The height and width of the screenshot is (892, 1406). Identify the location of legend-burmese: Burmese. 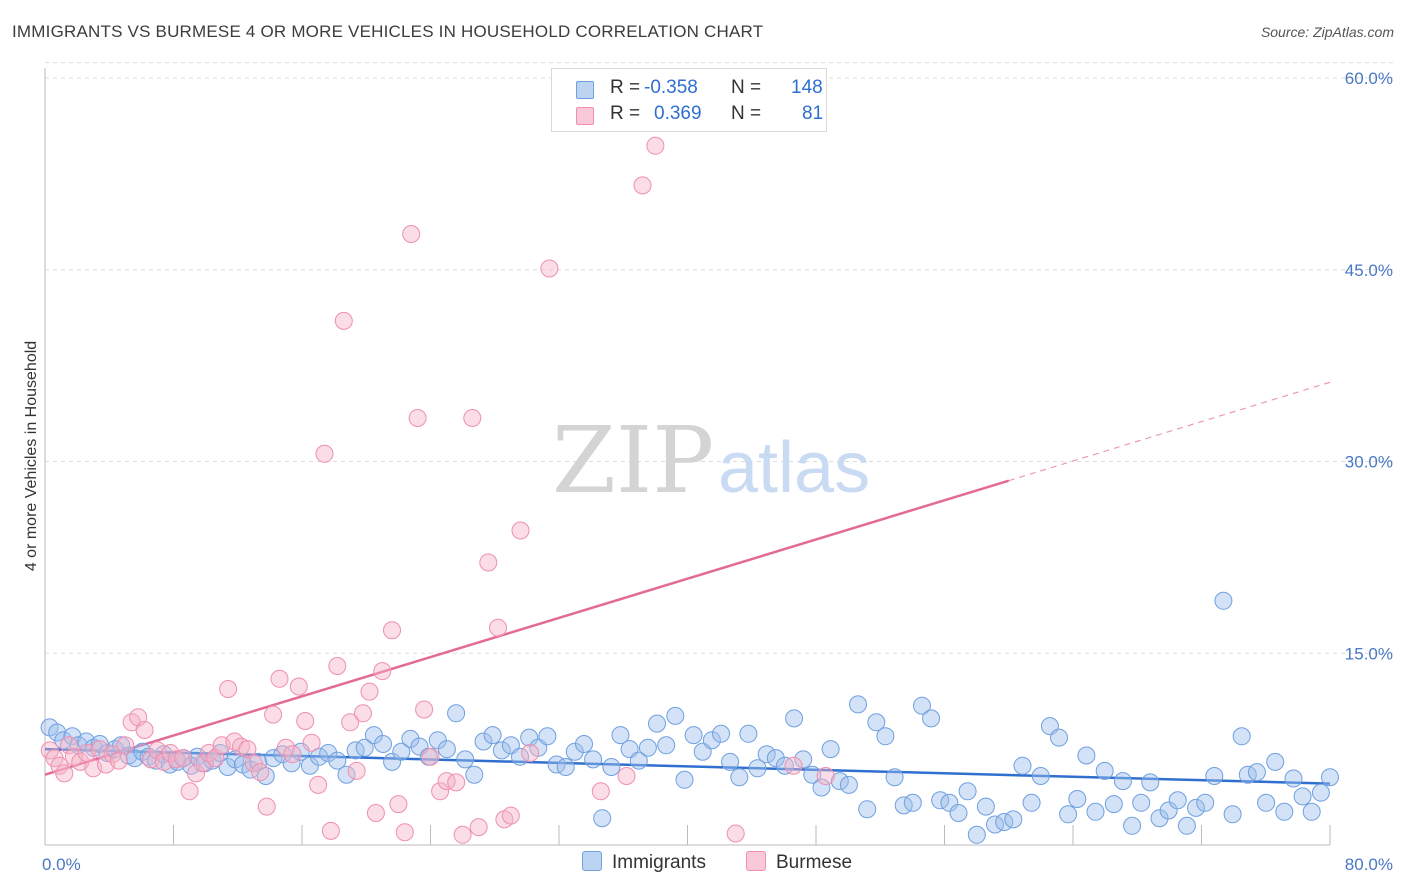
(799, 862).